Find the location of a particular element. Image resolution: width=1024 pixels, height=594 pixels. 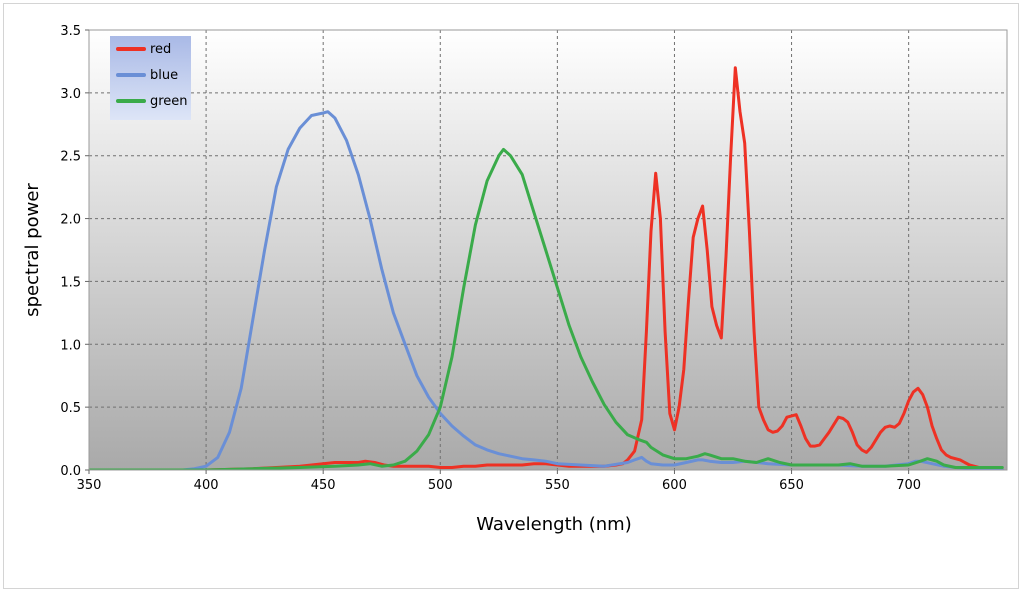

x-tick-label: 400 is located at coordinates (206, 485).